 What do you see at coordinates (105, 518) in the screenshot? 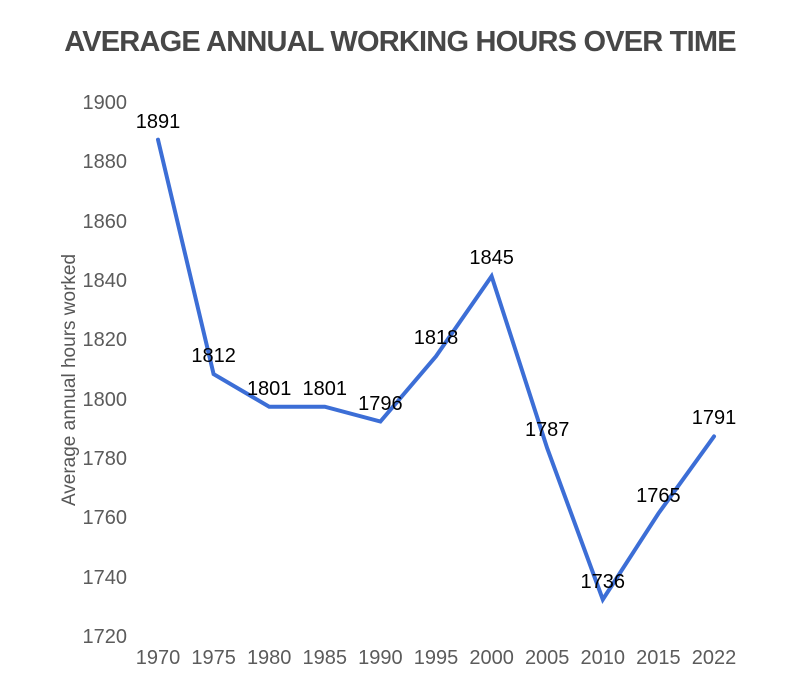
I see `y-tick-label: 1760` at bounding box center [105, 518].